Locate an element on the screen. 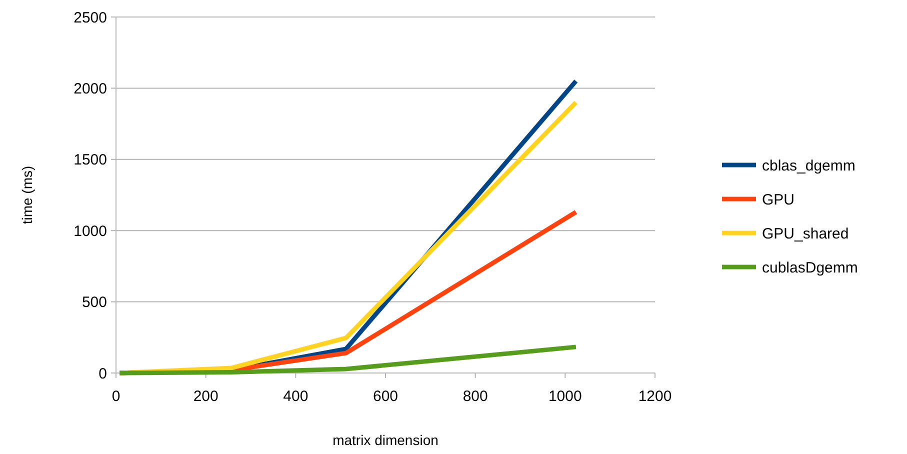  x-tick-label: 400 is located at coordinates (295, 396).